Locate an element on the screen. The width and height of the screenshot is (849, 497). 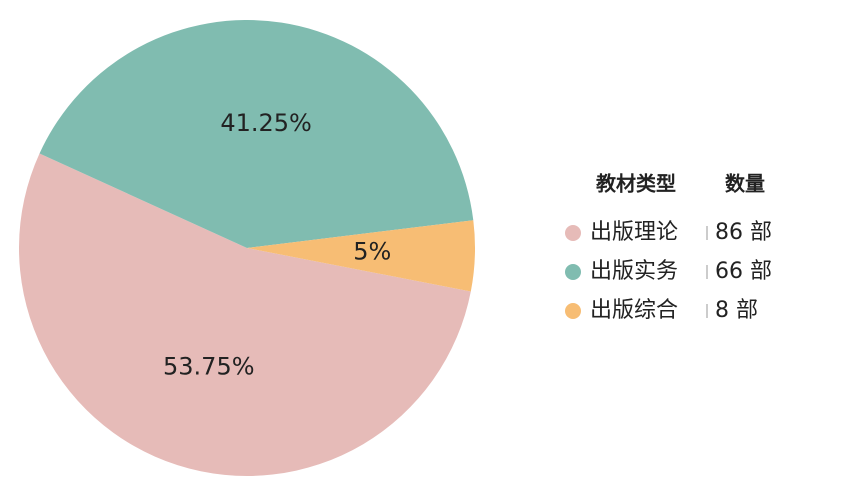
legend-count: 66 部 is located at coordinates (743, 271).